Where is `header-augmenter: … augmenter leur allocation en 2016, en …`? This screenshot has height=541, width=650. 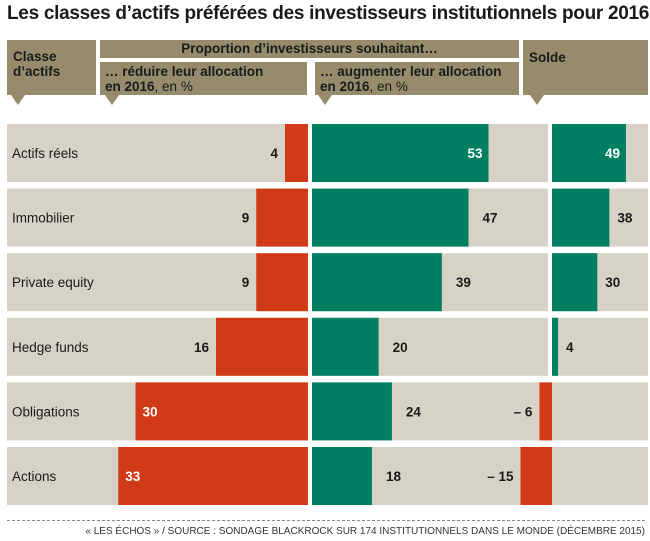
header-augmenter: … augmenter leur allocation en 2016, en … is located at coordinates (417, 78).